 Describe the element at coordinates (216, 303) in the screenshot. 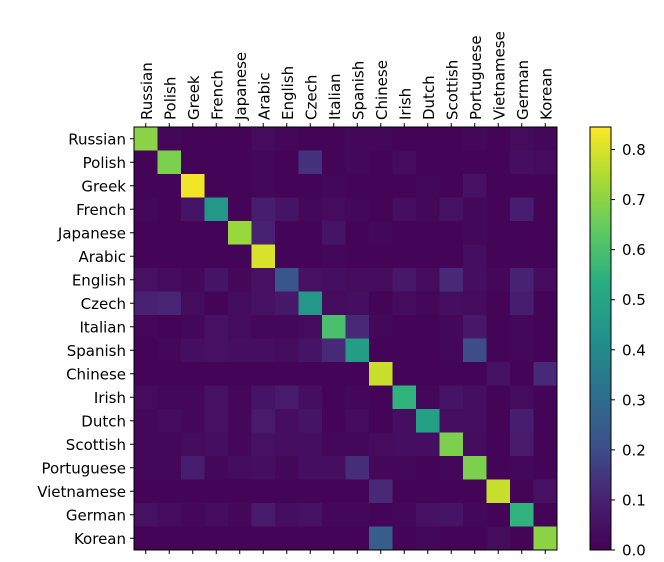

I see `heatmap-cell-czech-french` at that location.